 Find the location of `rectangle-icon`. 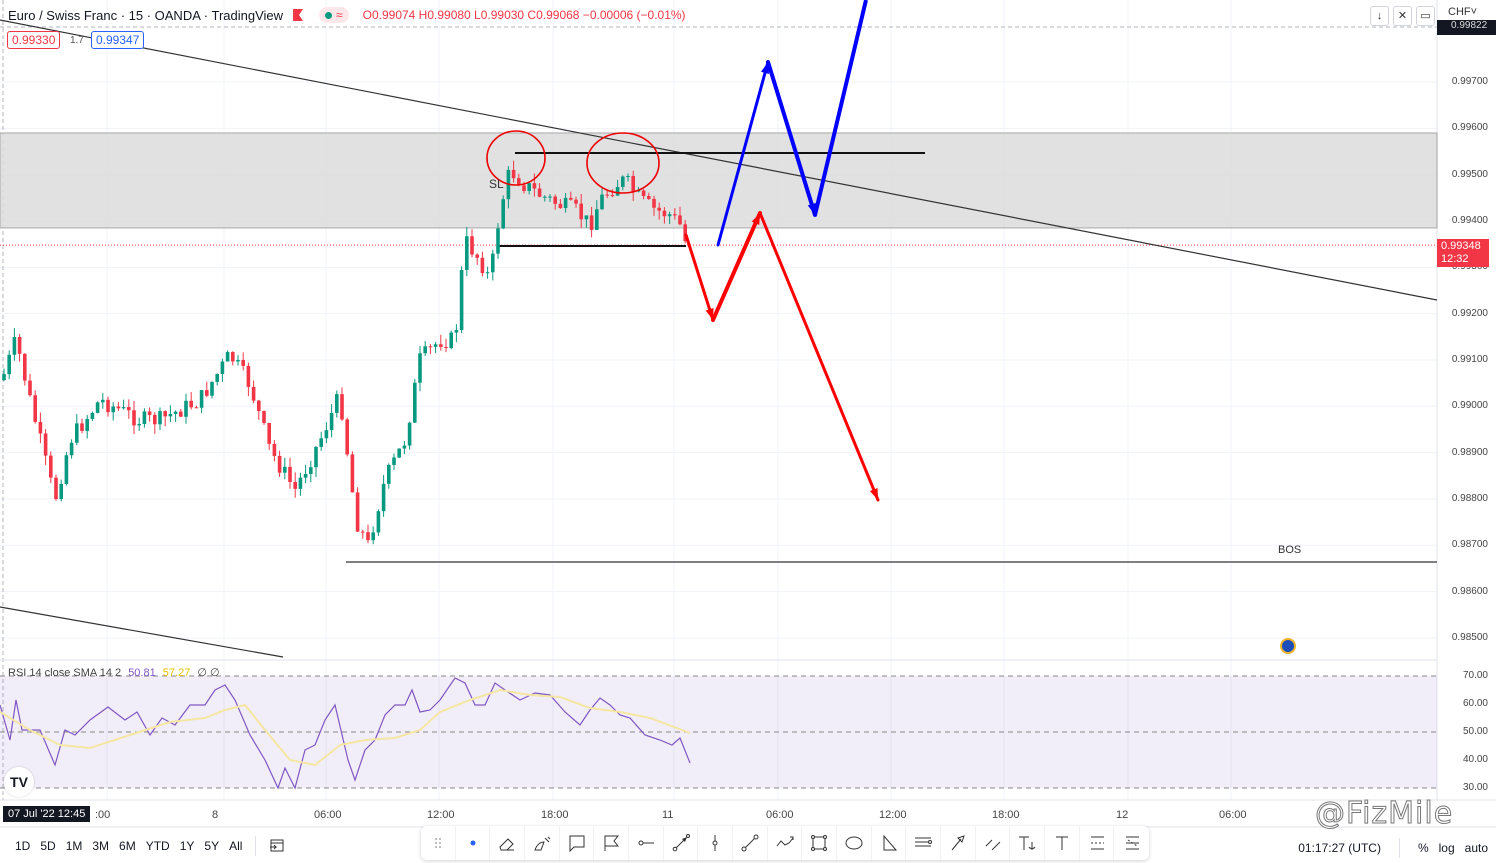

rectangle-icon is located at coordinates (819, 843).